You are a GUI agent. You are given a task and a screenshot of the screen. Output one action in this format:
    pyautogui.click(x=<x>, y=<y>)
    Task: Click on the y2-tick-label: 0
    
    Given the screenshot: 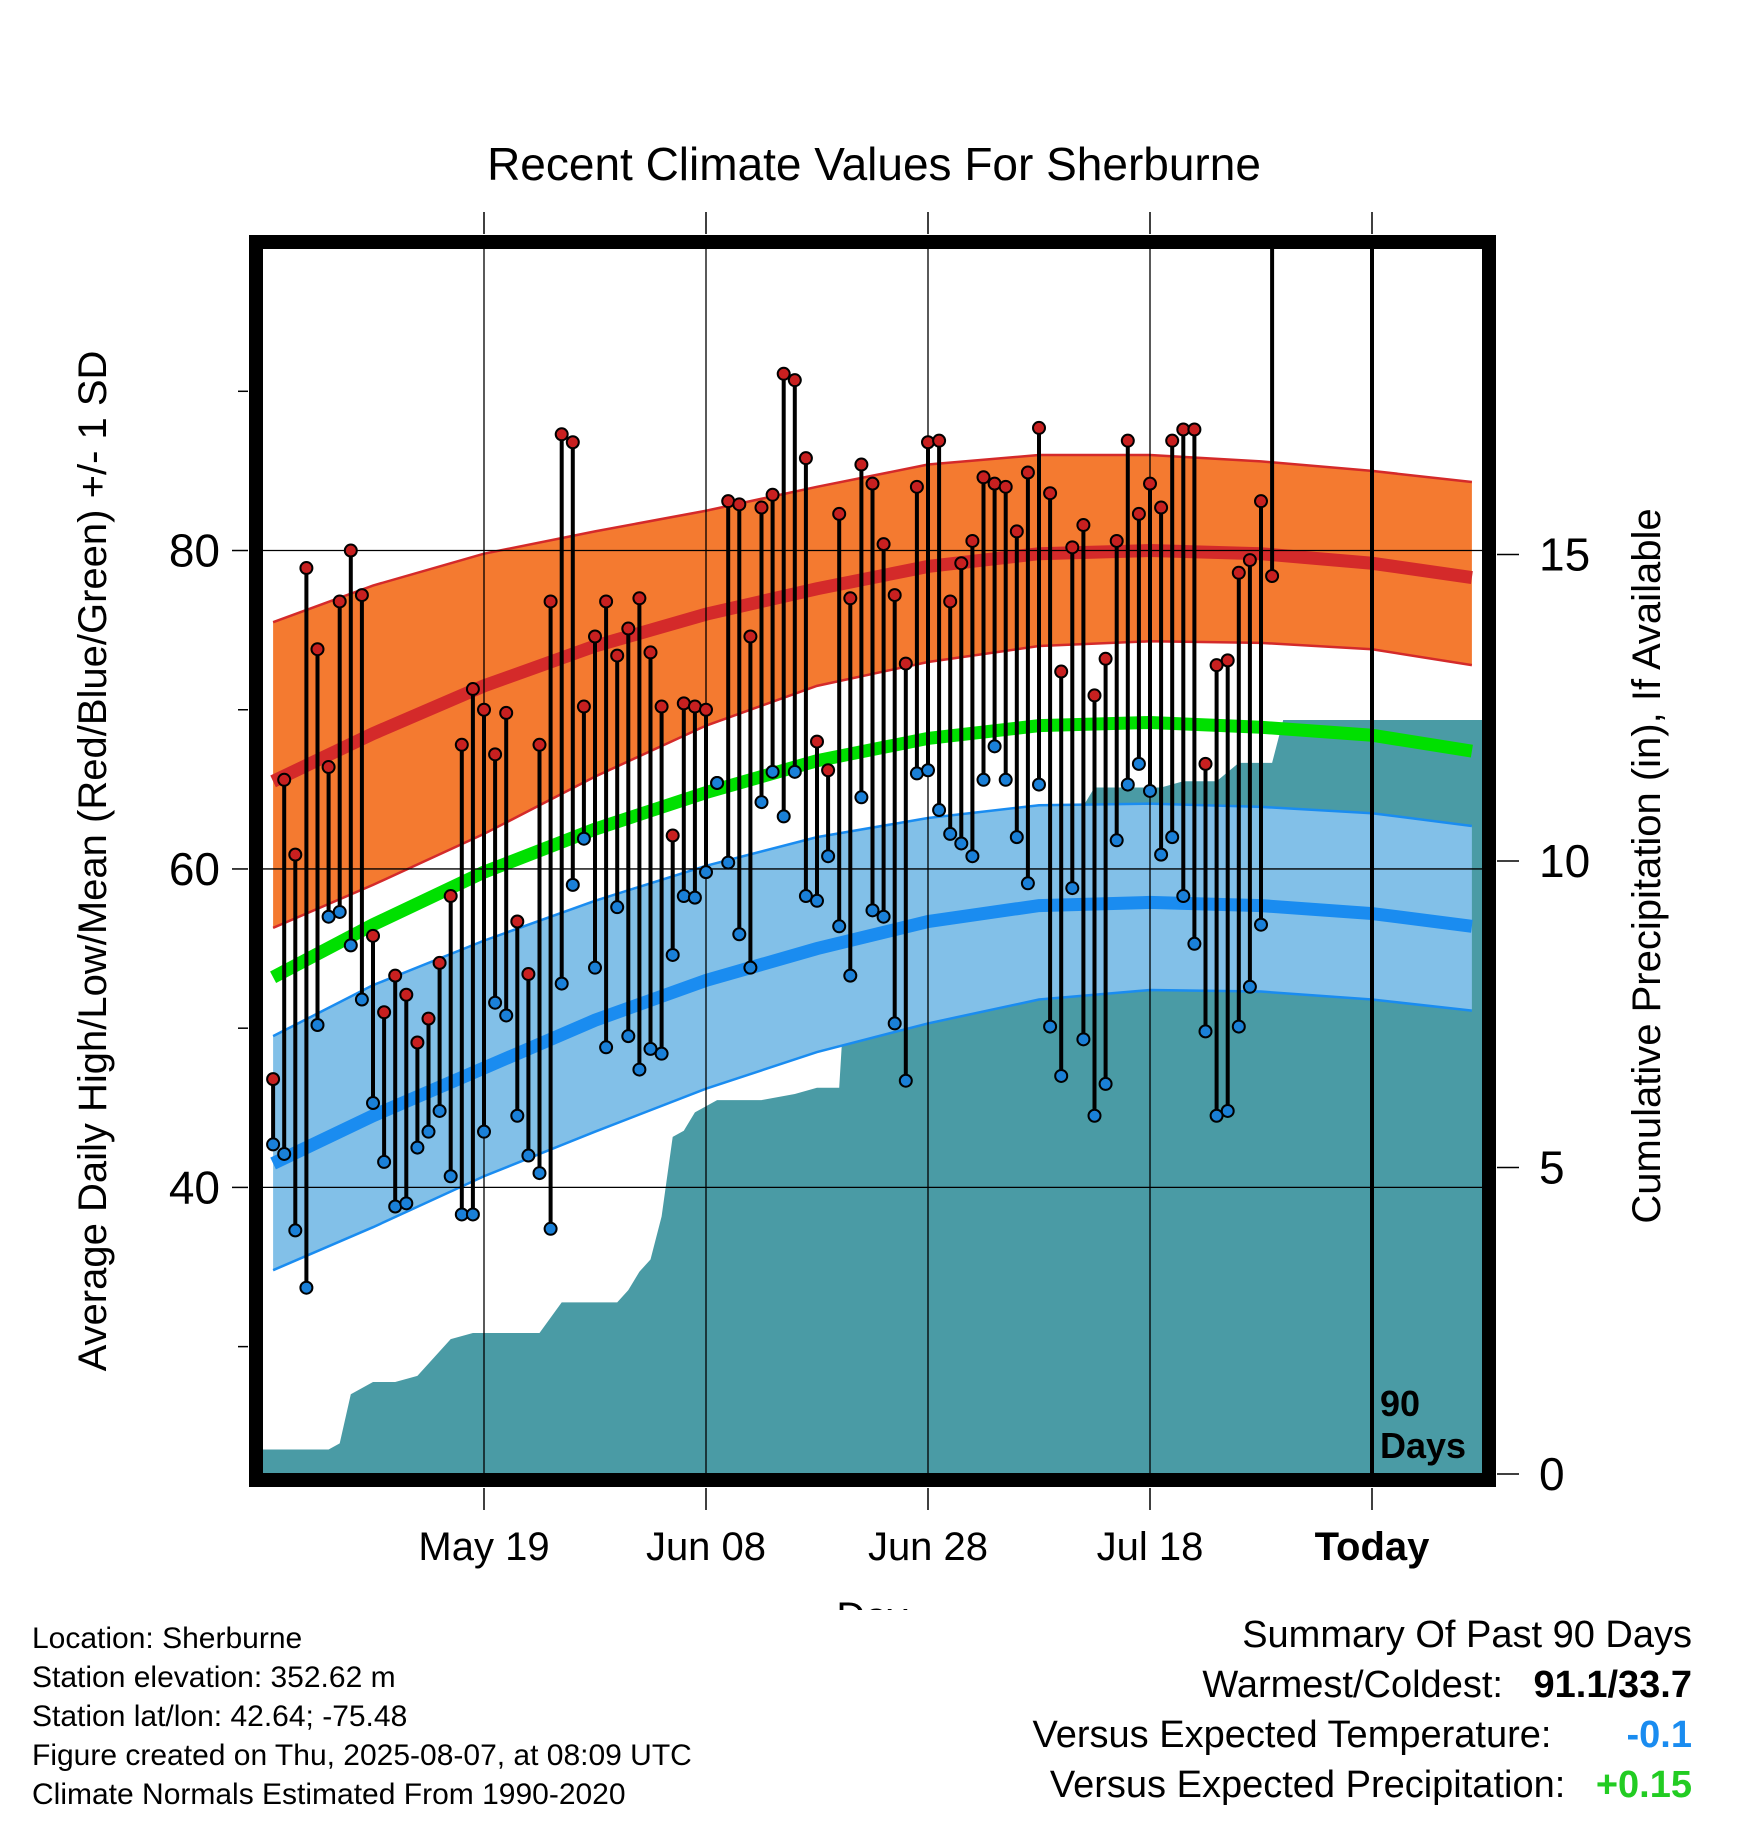 What is the action you would take?
    pyautogui.click(x=1552, y=1474)
    